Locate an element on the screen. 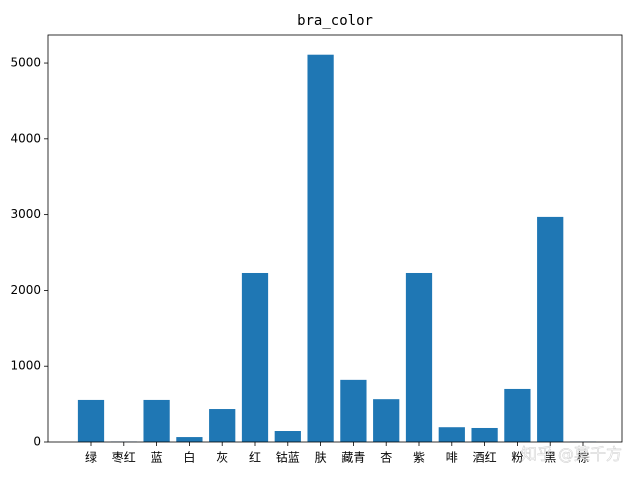  x-tick-label: 绿 is located at coordinates (91, 457).